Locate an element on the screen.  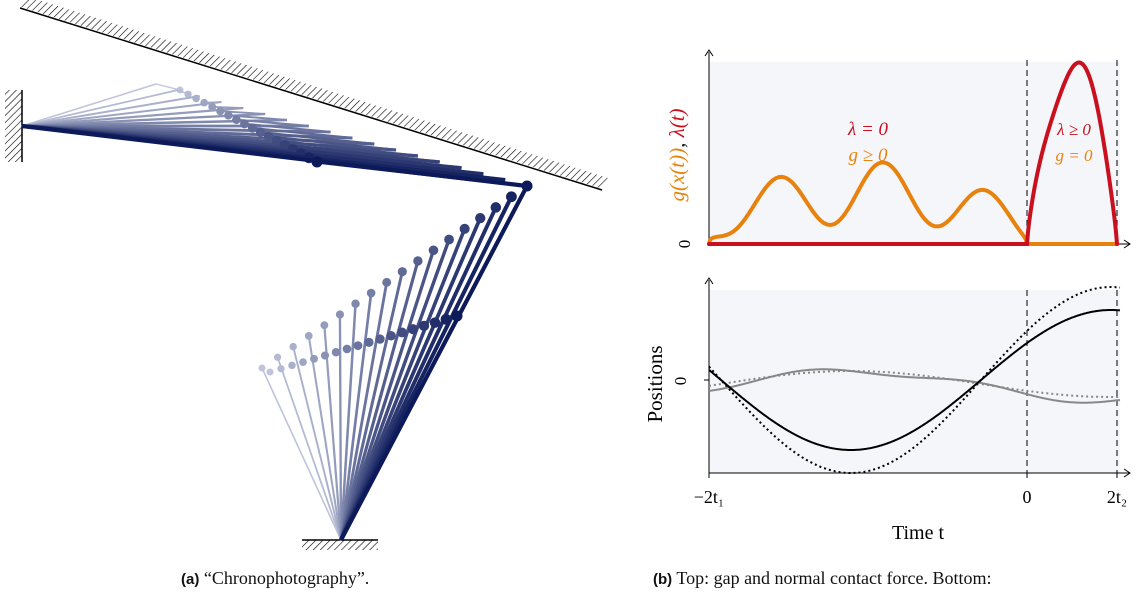
ground-support is located at coordinates (340, 544).